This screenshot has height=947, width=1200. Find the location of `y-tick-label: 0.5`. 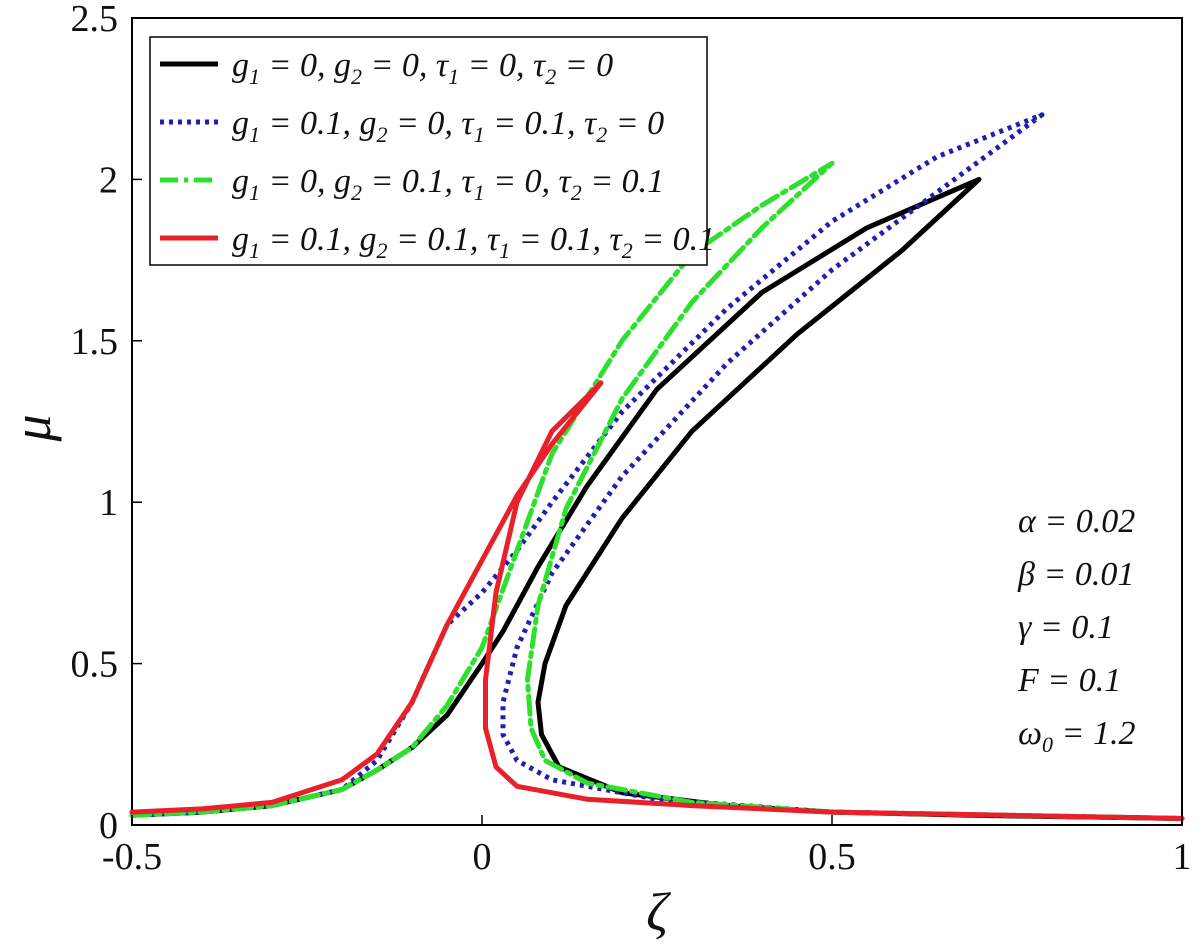

y-tick-label: 0.5 is located at coordinates (95, 665).